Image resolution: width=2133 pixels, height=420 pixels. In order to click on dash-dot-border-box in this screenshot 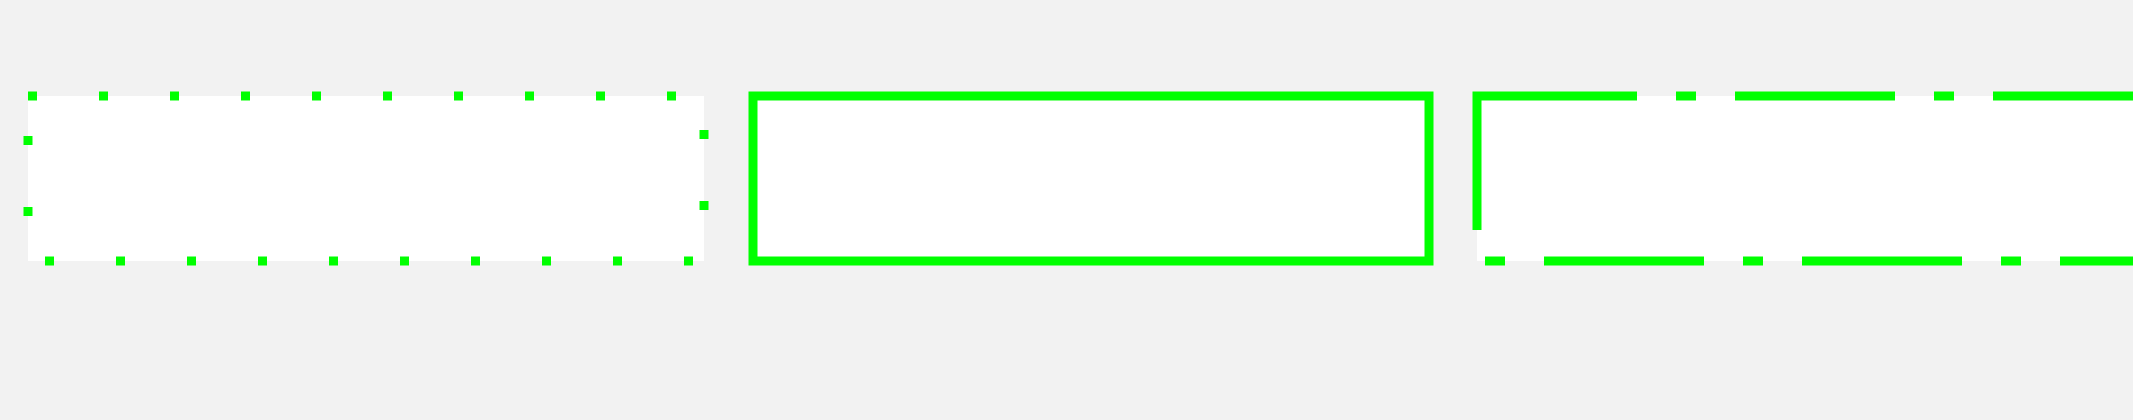, I will do `click(1802, 178)`.